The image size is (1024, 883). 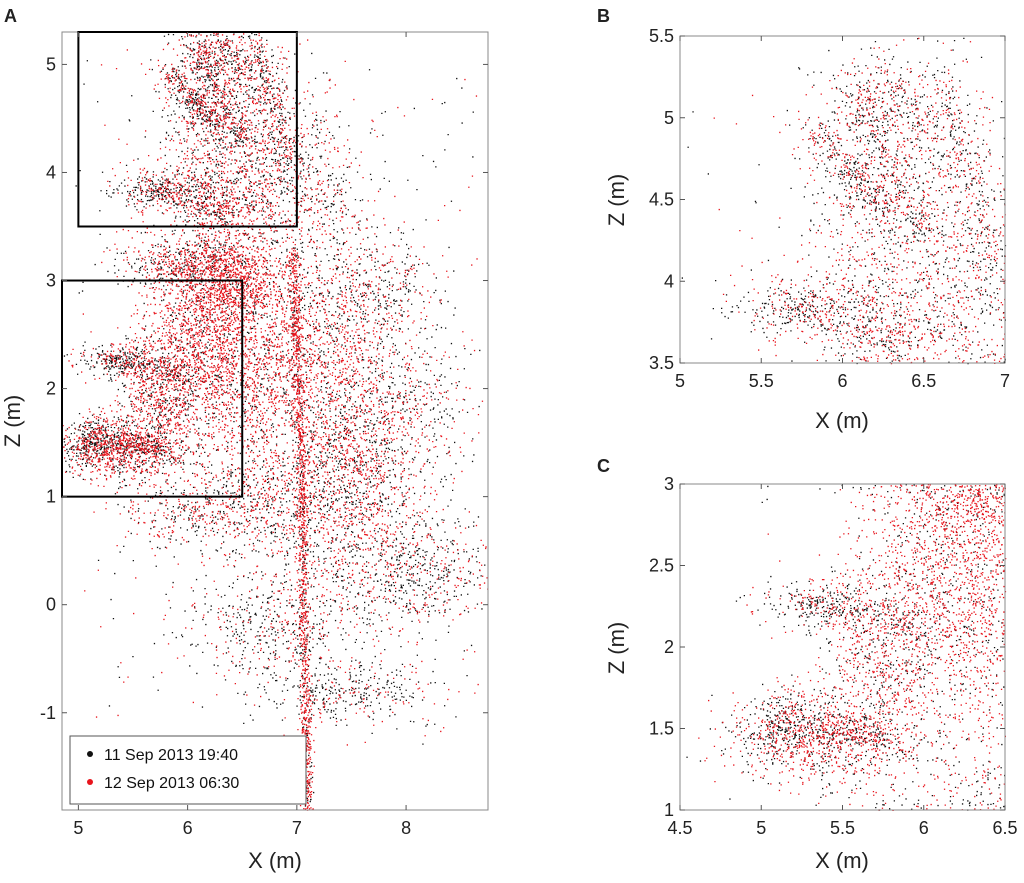 I want to click on panel-c-x-tick-label: 6.5, so click(x=1004, y=828).